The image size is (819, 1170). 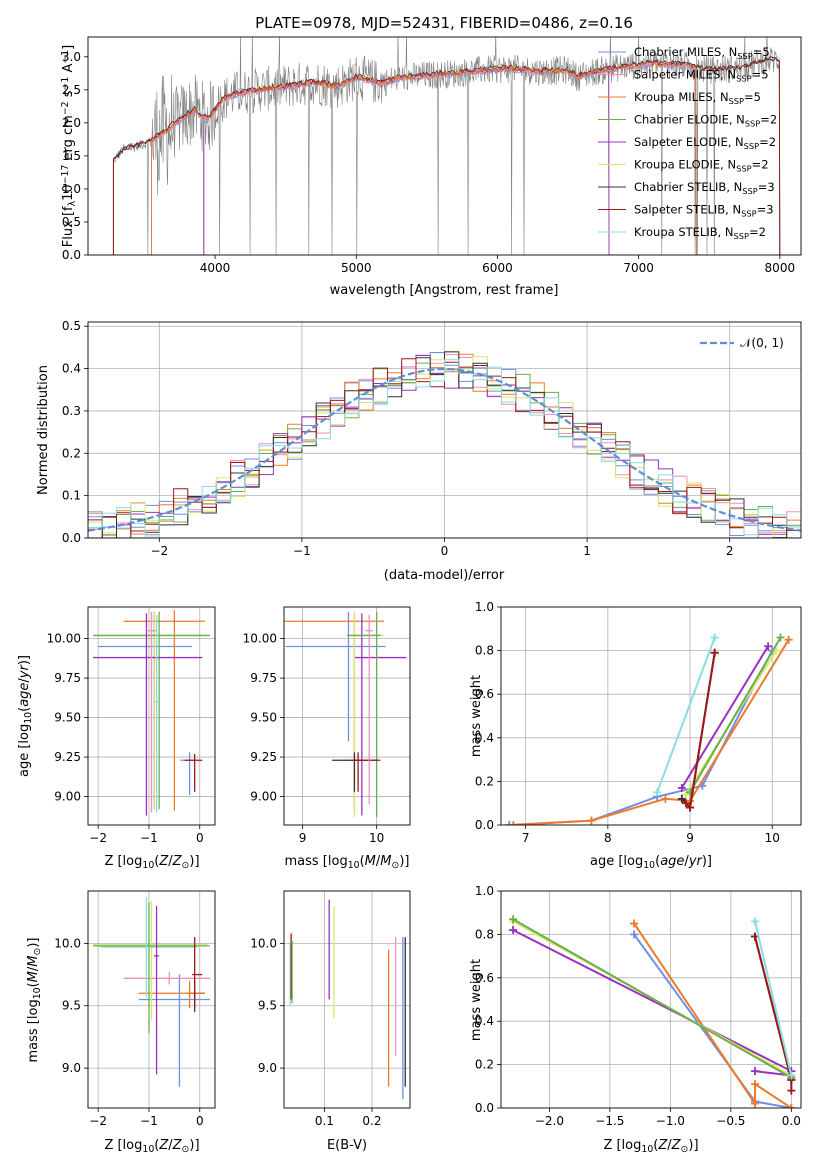 I want to click on x-tick-label: 1, so click(x=587, y=551).